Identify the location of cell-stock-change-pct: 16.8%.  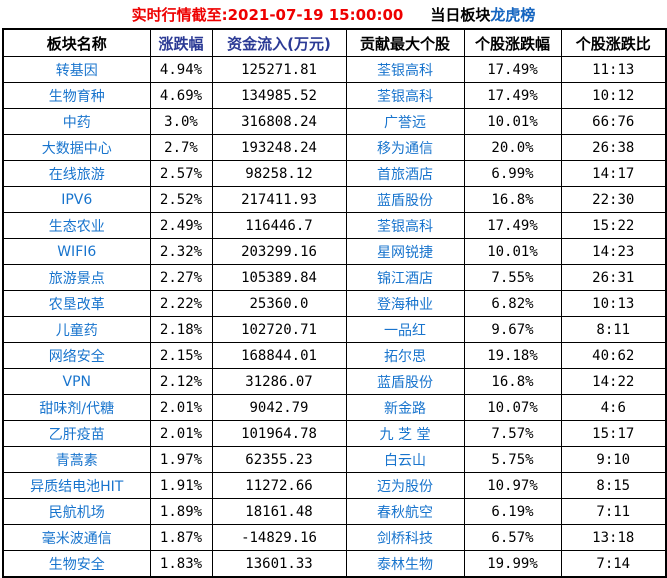
(512, 381).